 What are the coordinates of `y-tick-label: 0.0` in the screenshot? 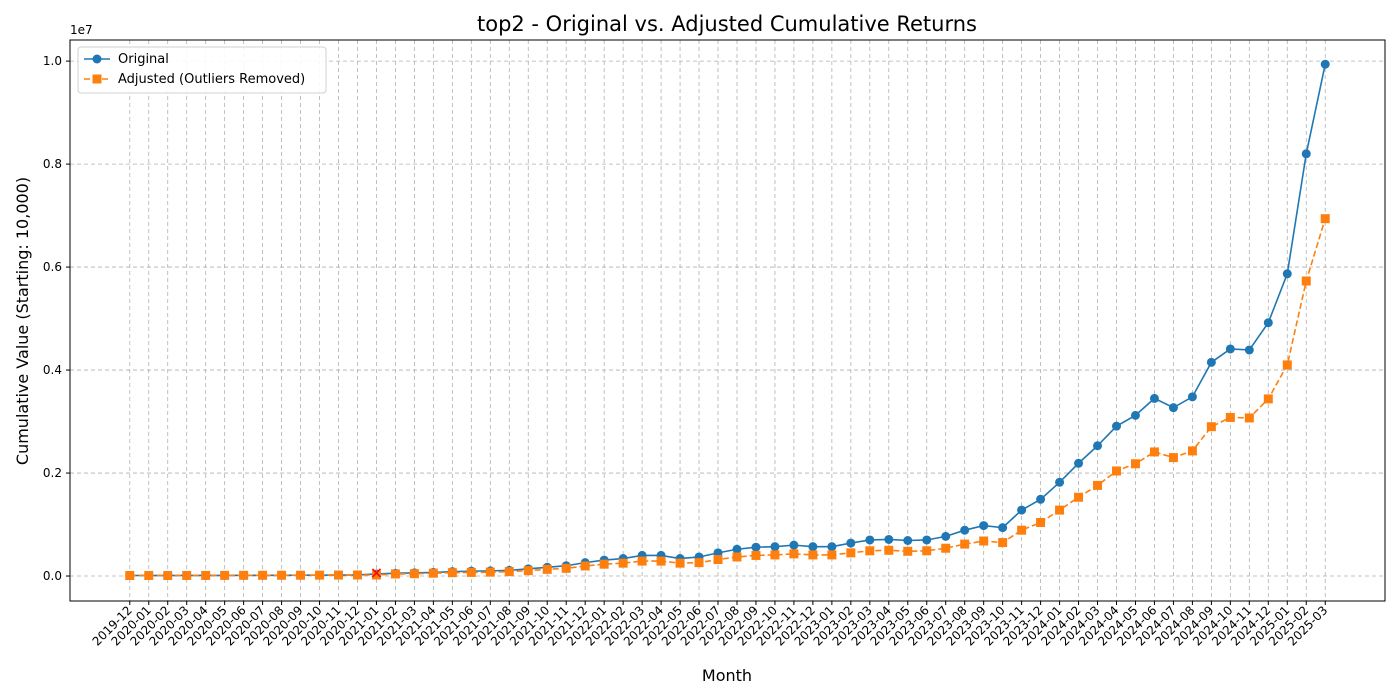 It's located at (52, 576).